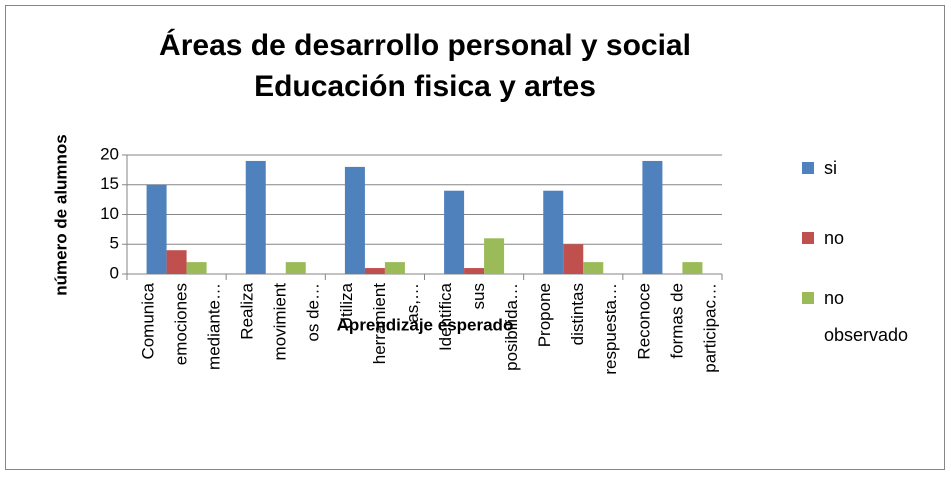 This screenshot has width=951, height=480. Describe the element at coordinates (544, 315) in the screenshot. I see `x-tick-label: Propone` at that location.